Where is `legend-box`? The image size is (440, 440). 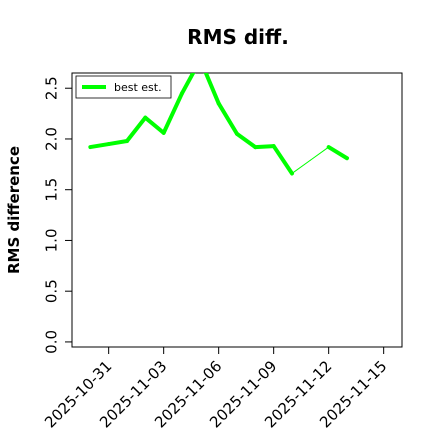
legend-box is located at coordinates (123, 87).